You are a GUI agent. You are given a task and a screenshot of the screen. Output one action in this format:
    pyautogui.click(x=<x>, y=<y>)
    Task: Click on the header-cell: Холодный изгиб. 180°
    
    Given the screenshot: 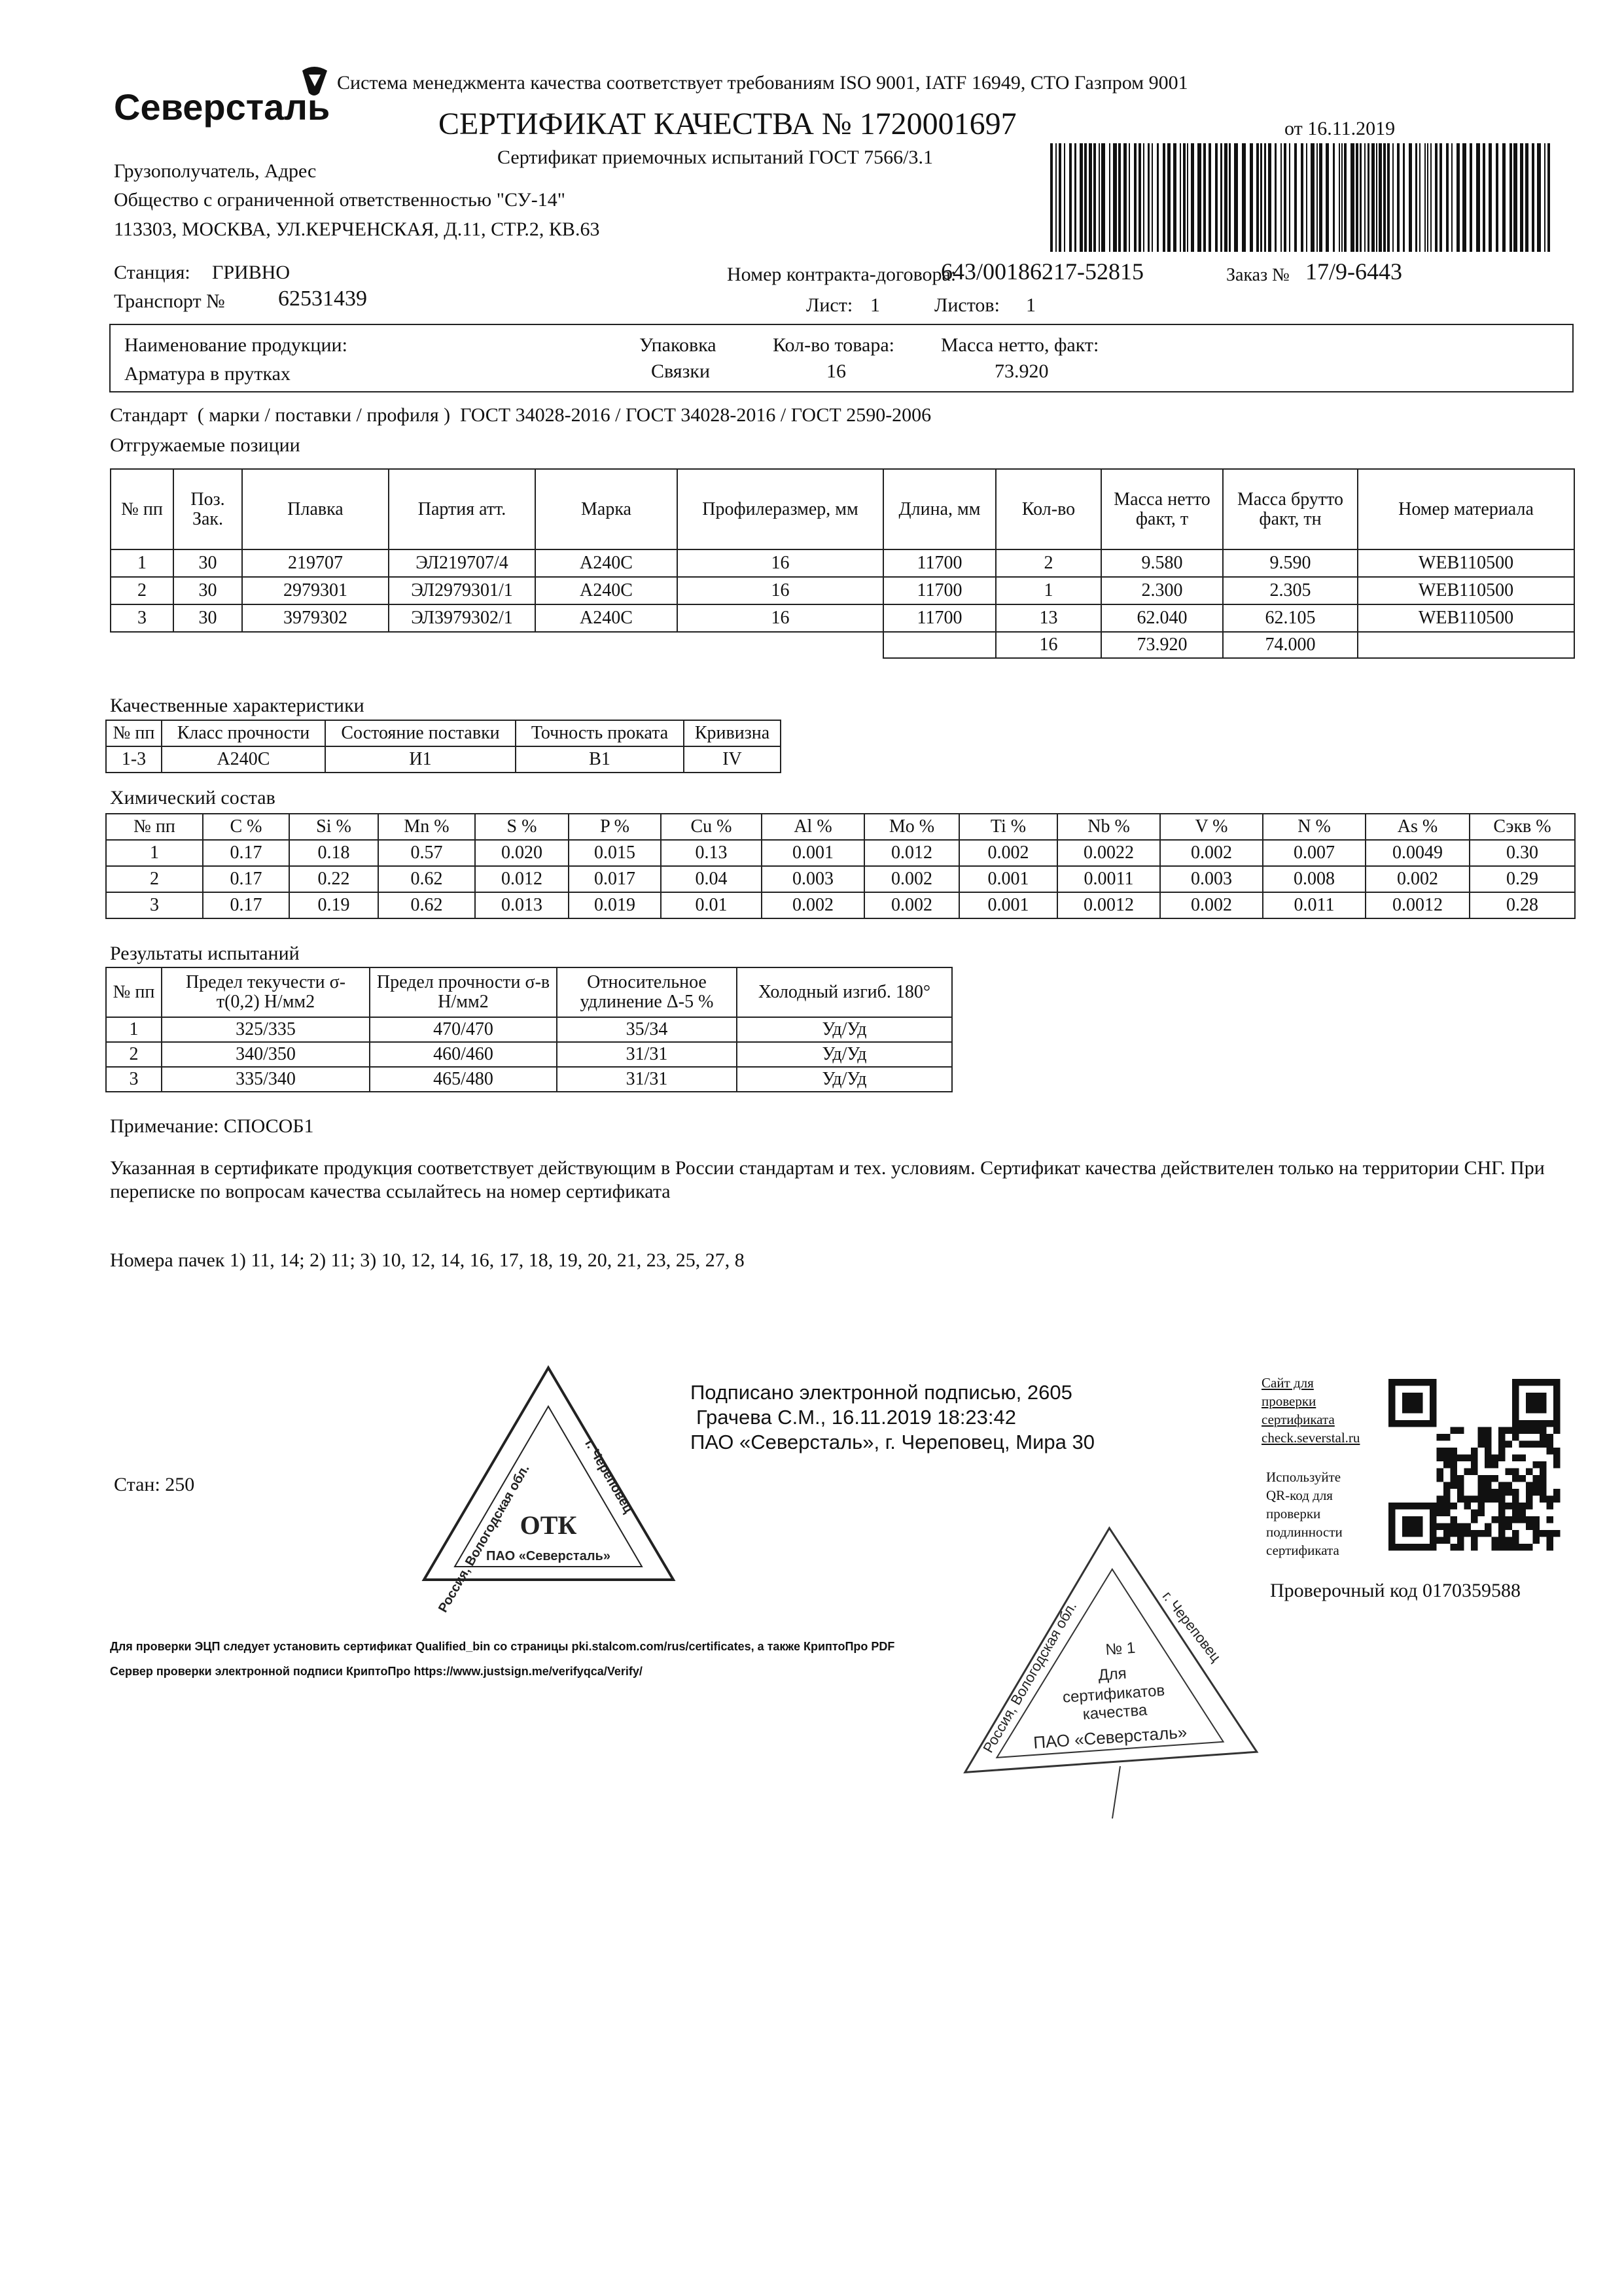 What is the action you would take?
    pyautogui.click(x=844, y=992)
    